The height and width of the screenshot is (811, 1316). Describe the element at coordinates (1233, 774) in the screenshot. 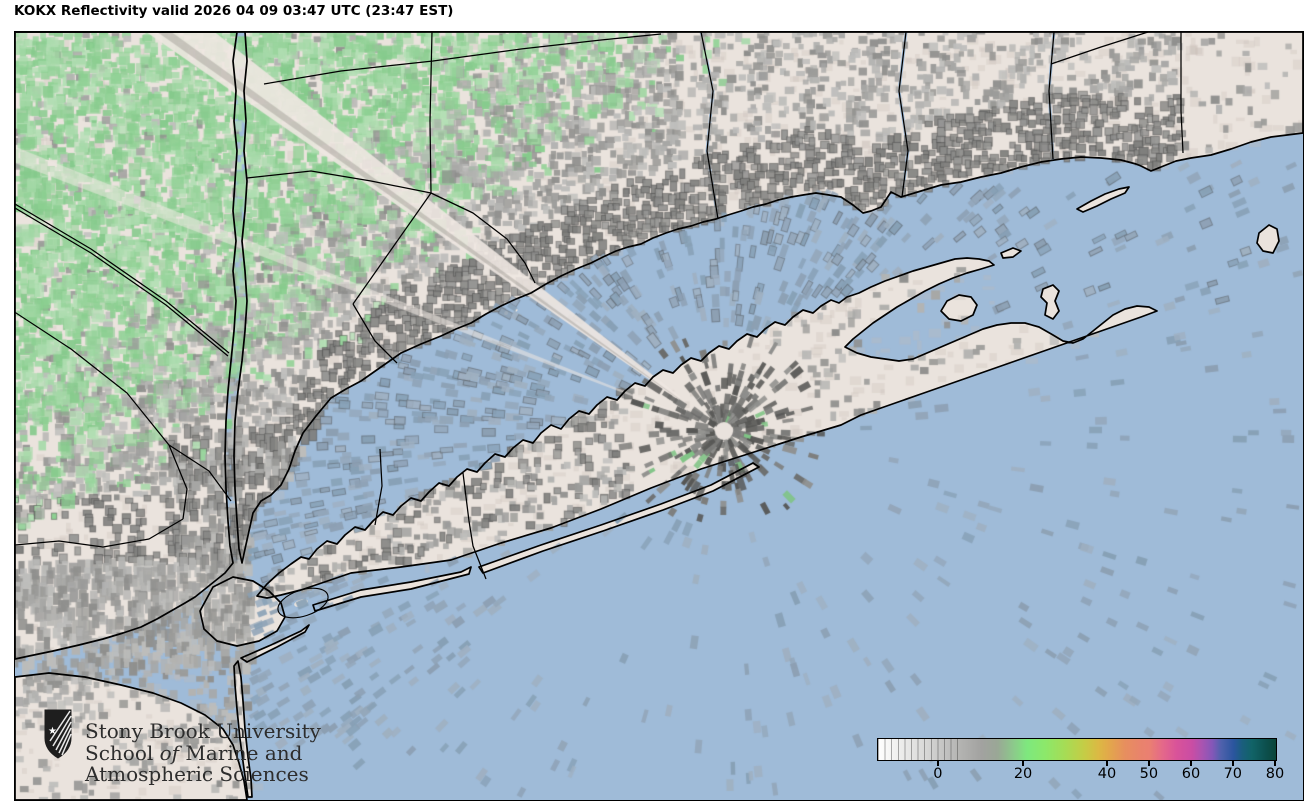

I see `colorbar-tick-label: 70` at that location.